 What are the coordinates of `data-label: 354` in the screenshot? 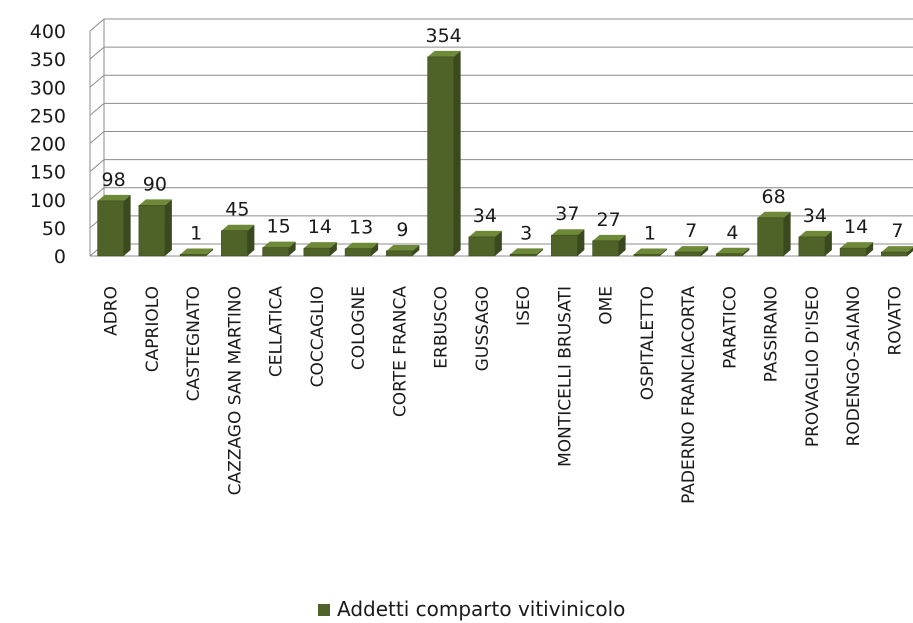 It's located at (443, 36).